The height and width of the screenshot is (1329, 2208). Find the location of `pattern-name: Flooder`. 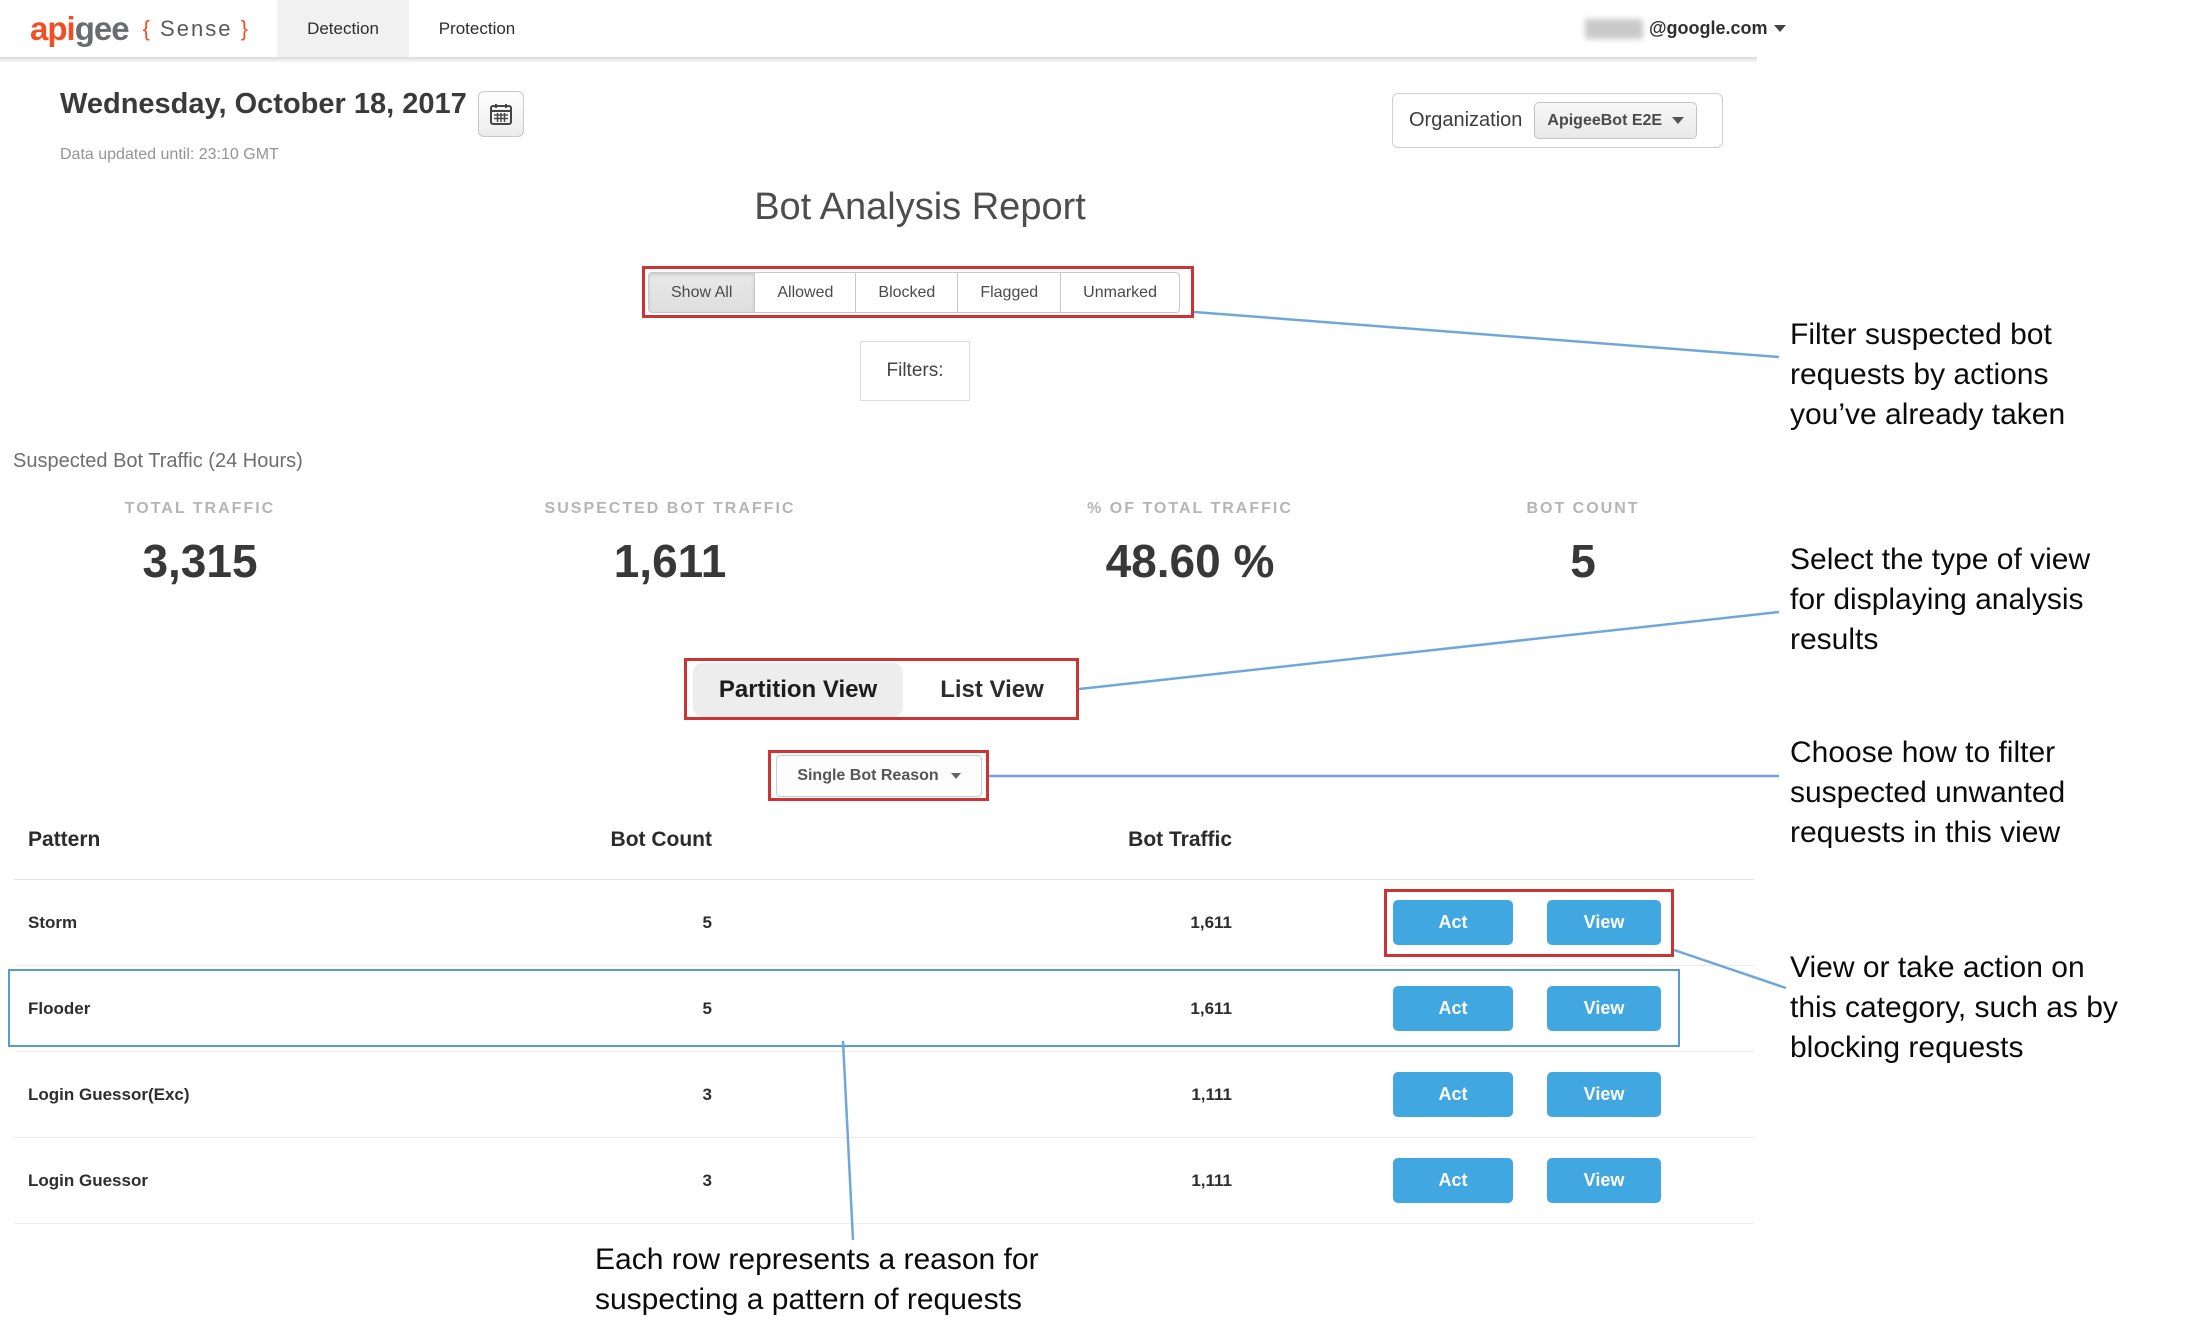

pattern-name: Flooder is located at coordinates (59, 1008).